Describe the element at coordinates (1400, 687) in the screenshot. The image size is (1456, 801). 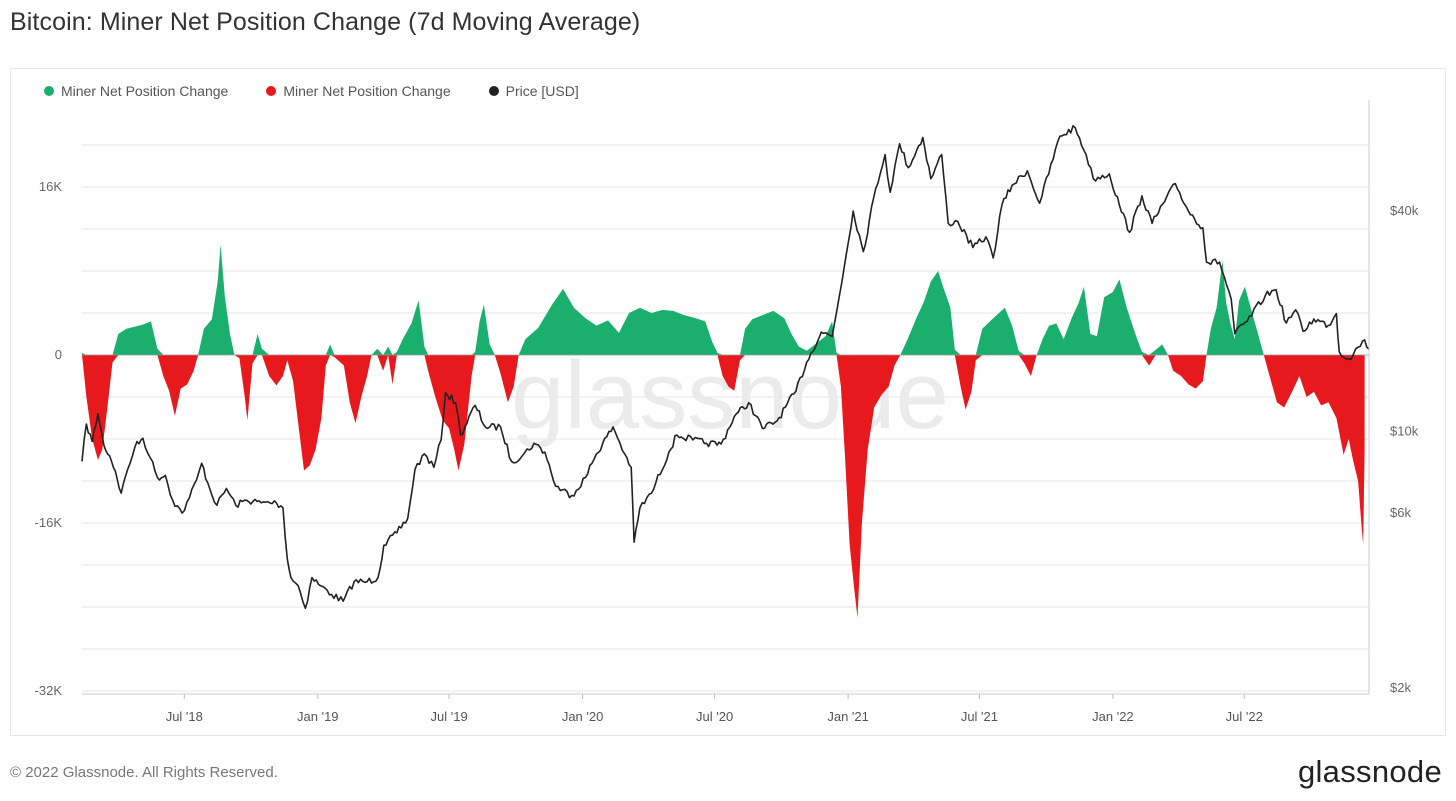
I see `right-tick-label: $2k` at that location.